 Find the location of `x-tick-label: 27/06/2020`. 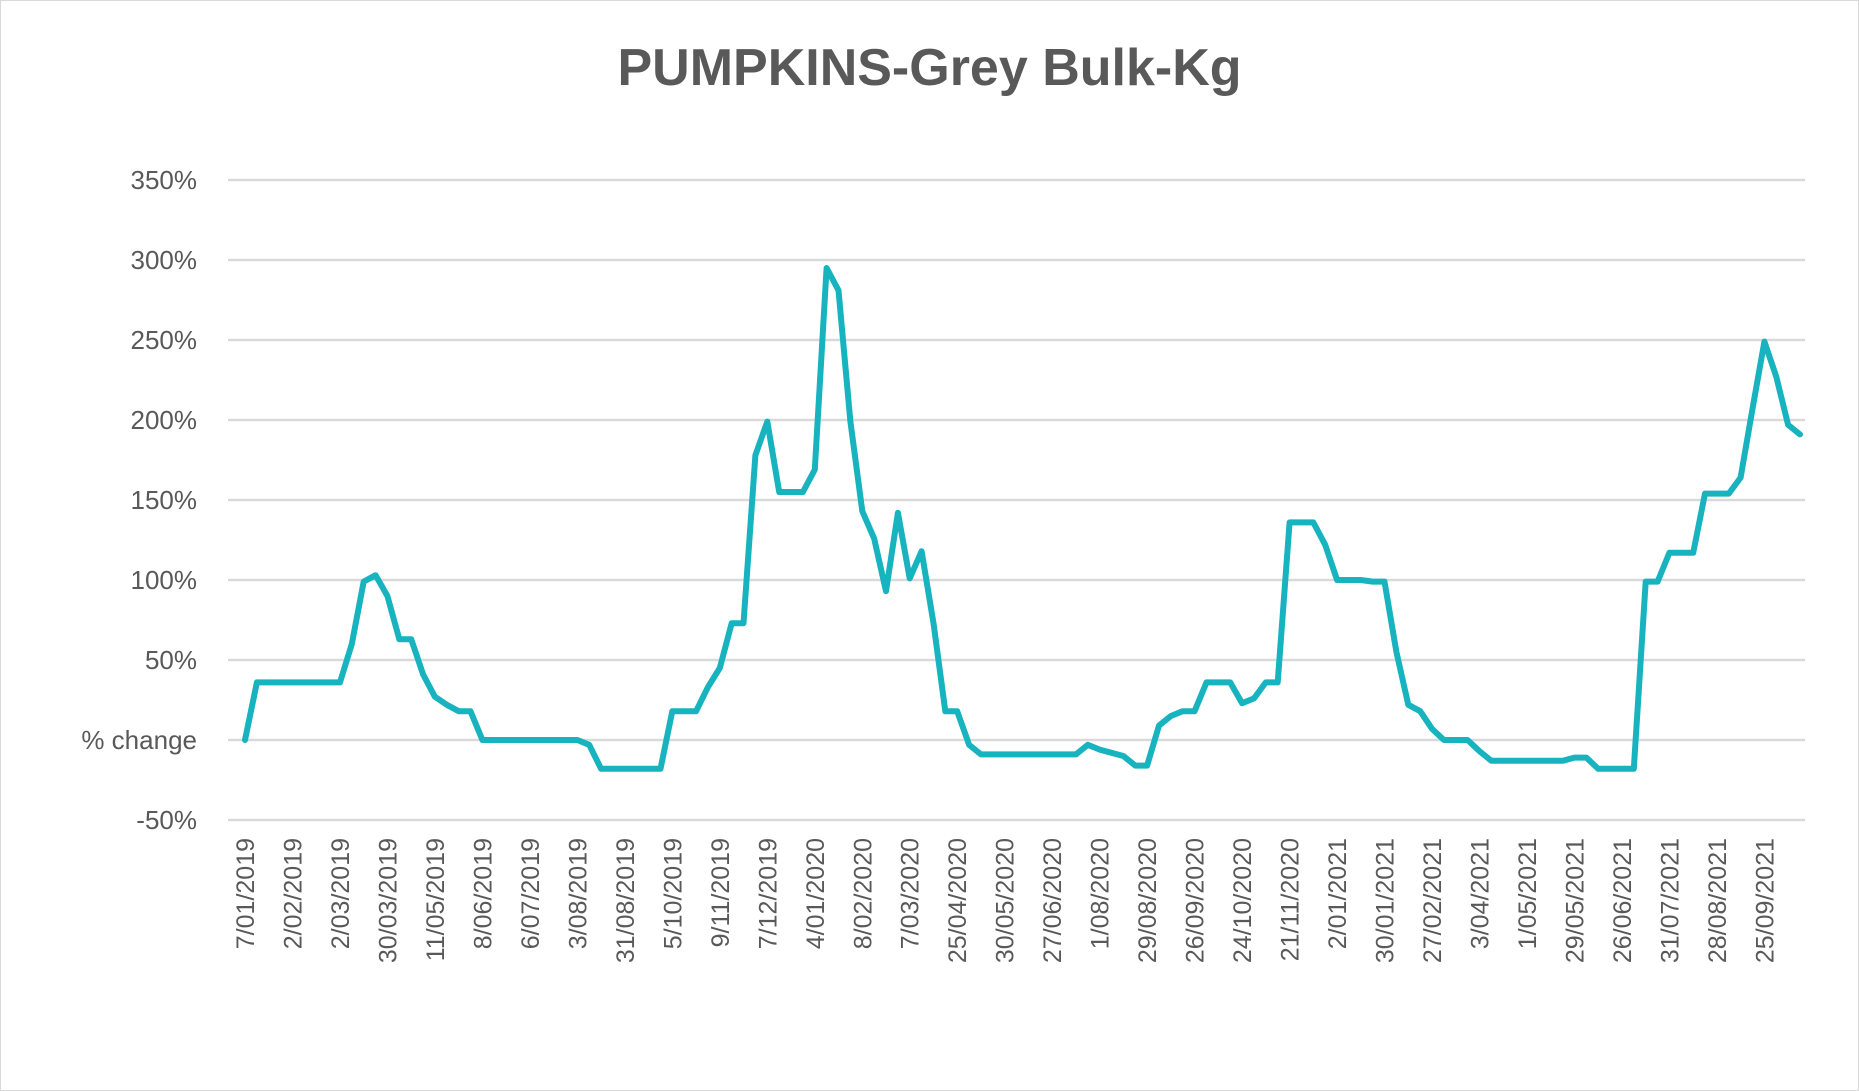

x-tick-label: 27/06/2020 is located at coordinates (1053, 900).